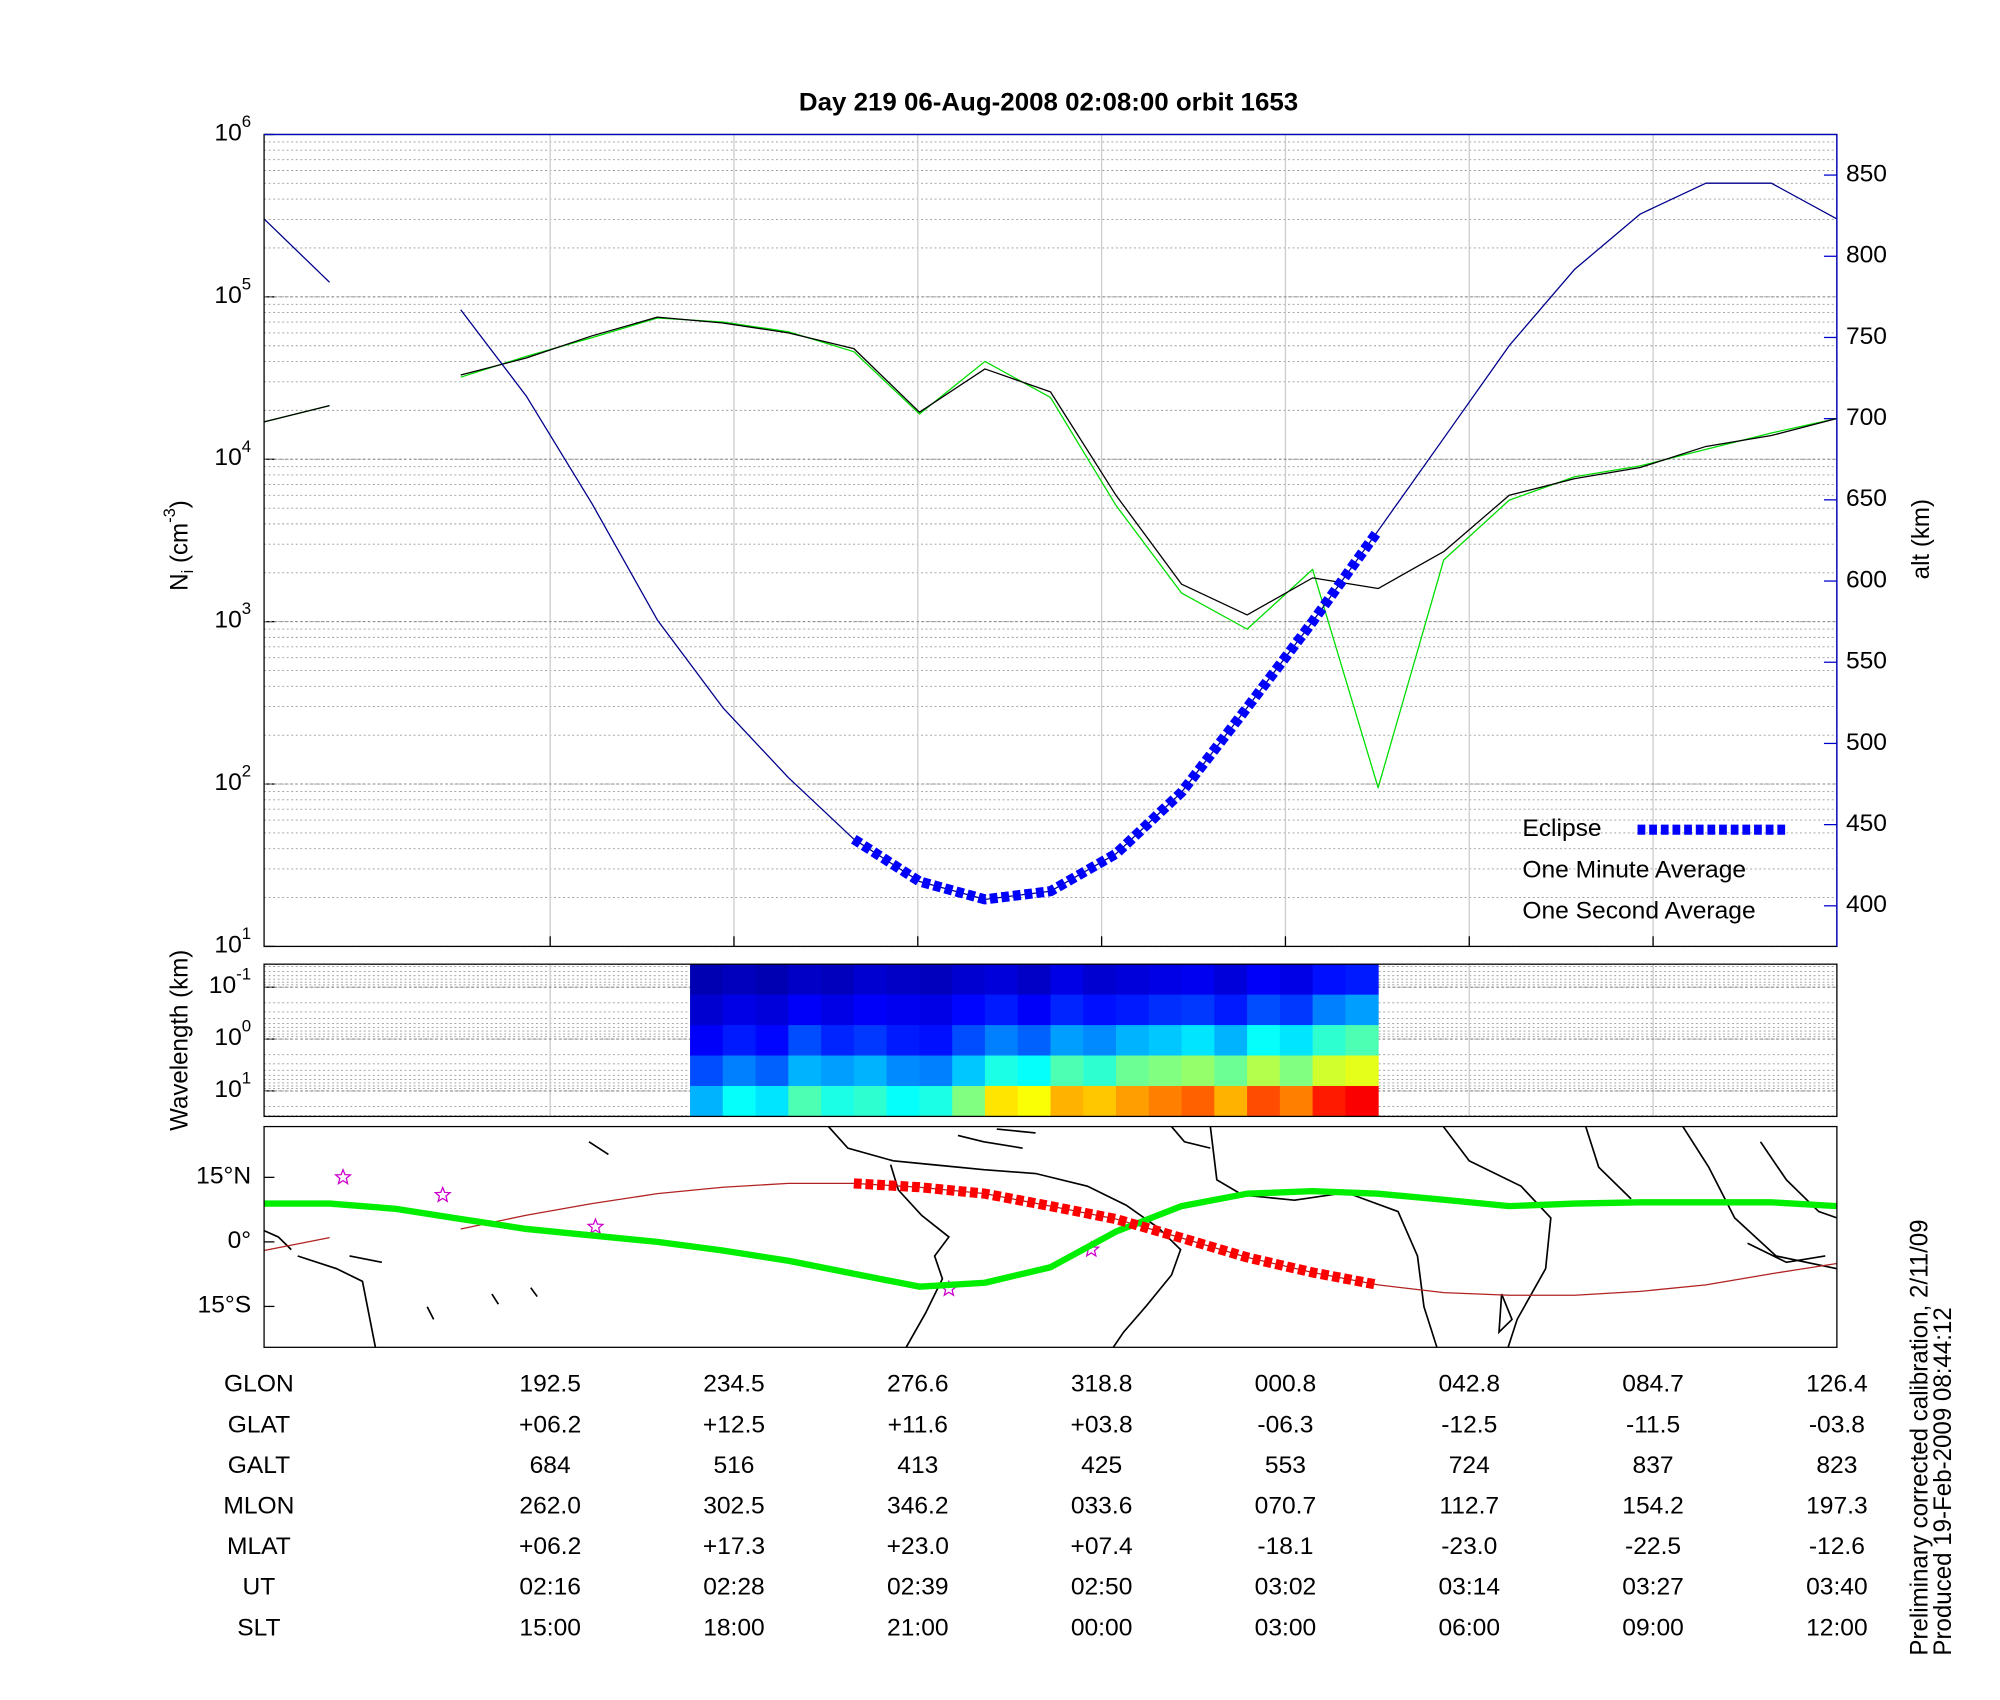  I want to click on table-cell: 234.5, so click(734, 1384).